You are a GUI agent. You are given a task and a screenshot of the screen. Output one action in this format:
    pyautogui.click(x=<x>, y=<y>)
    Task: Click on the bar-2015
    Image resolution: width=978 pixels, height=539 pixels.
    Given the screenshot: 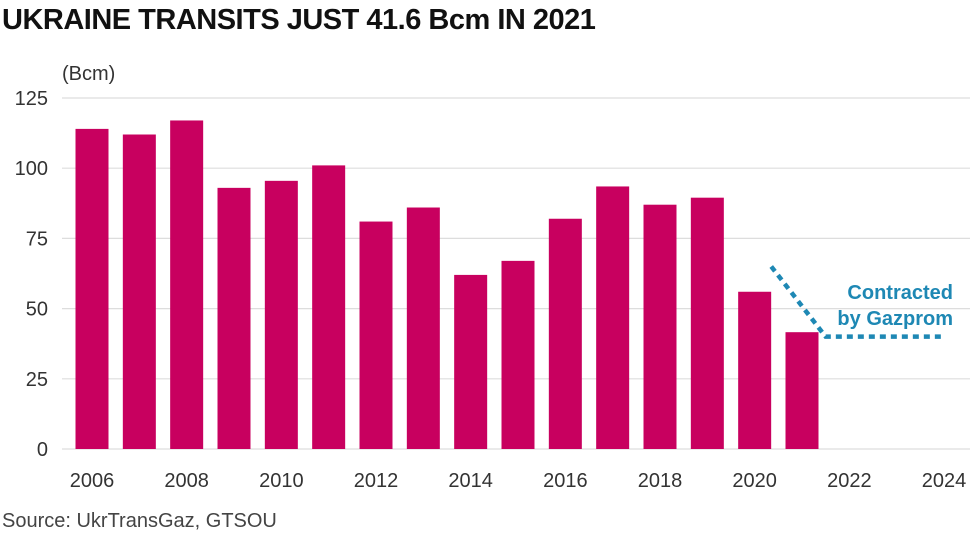 What is the action you would take?
    pyautogui.click(x=518, y=354)
    